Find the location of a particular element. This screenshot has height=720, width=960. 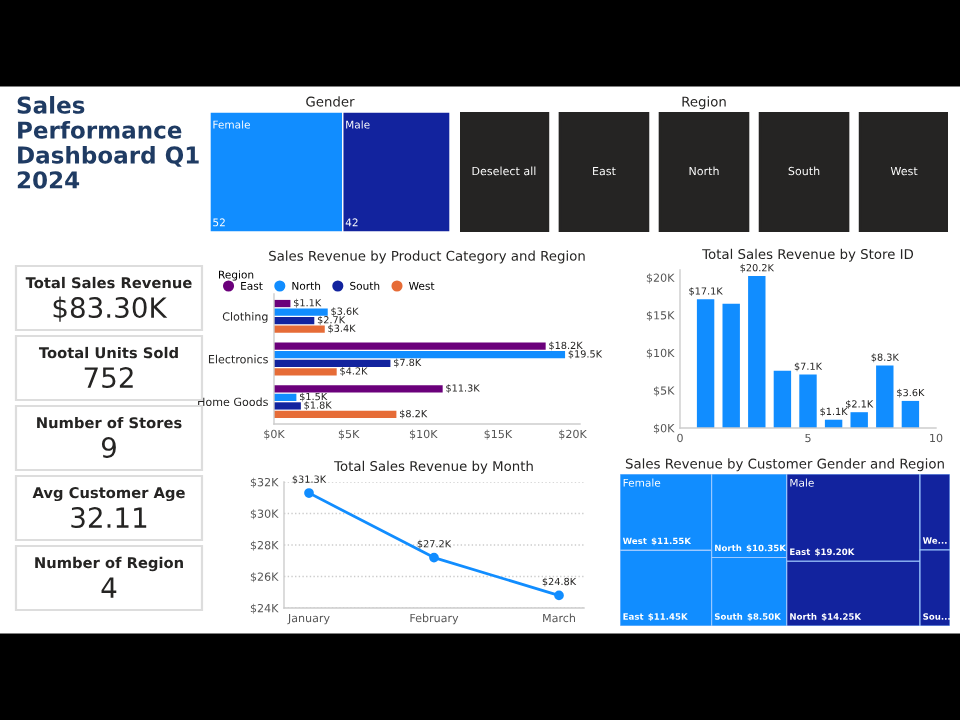

text: 4 is located at coordinates (109, 587).